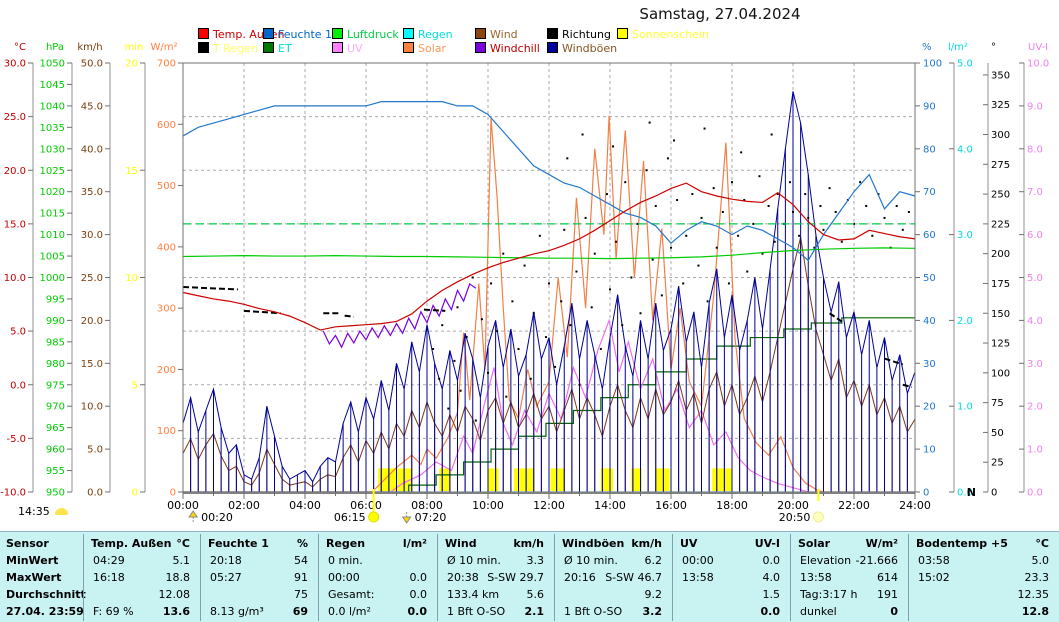 The width and height of the screenshot is (1059, 622). I want to click on axis-label: 25.0, so click(92, 278).